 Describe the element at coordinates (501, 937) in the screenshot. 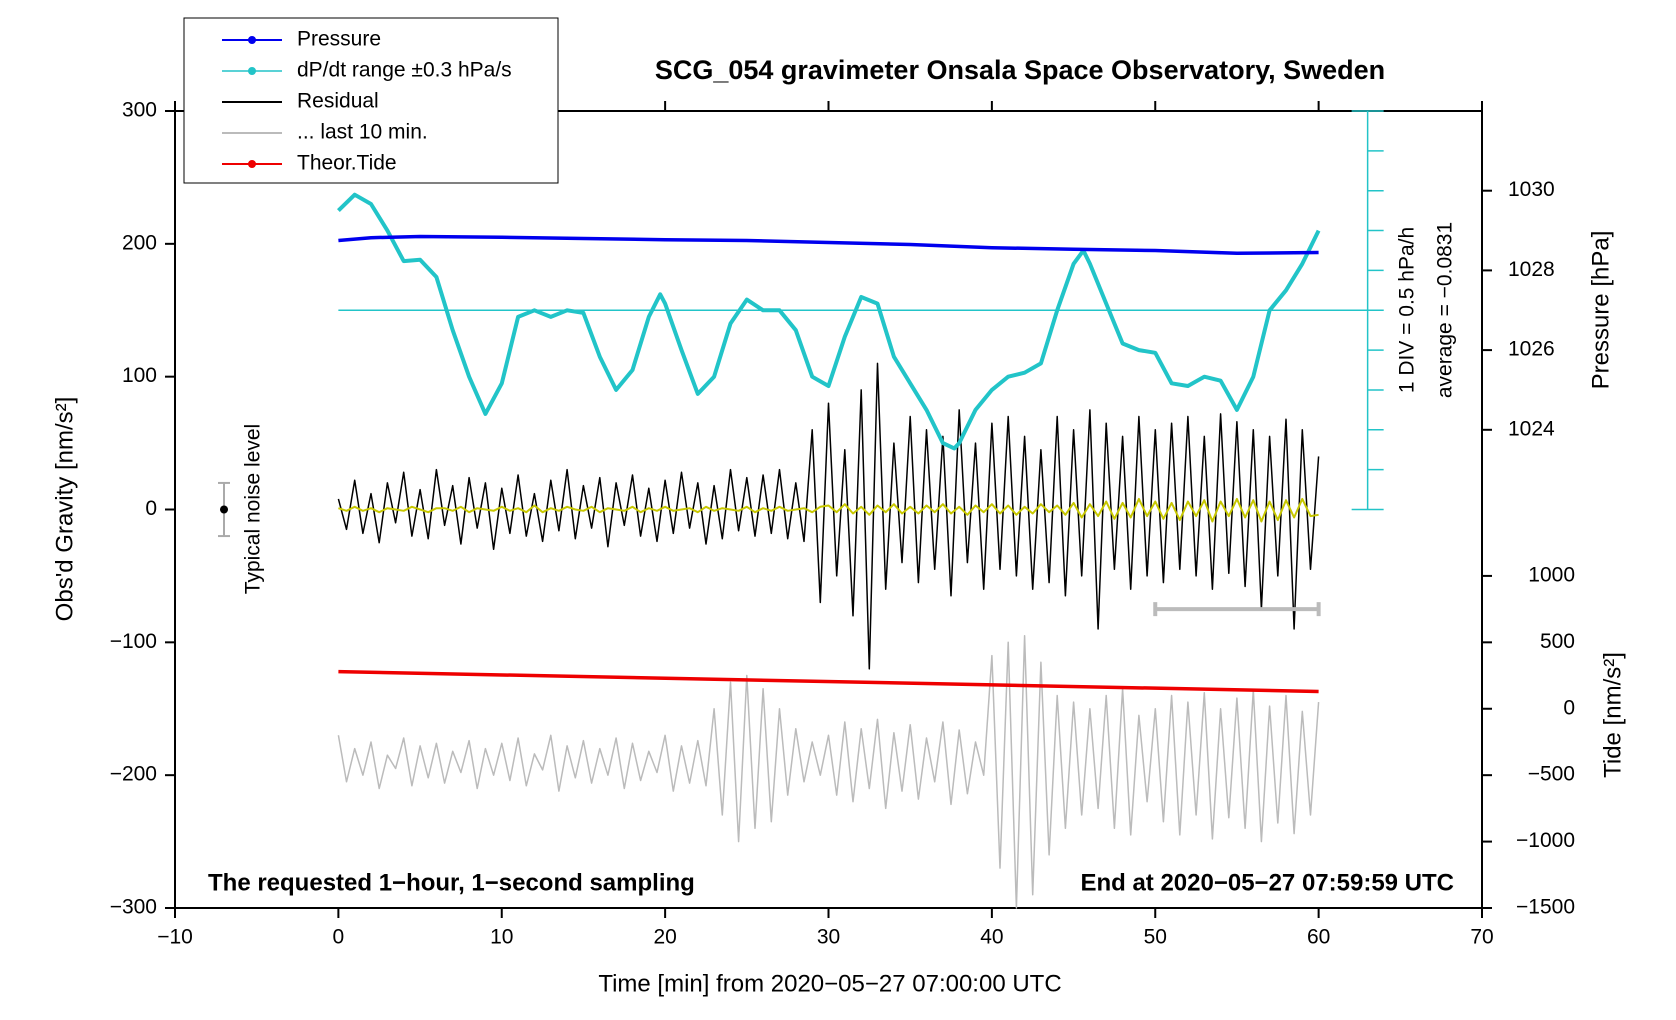

I see `x-tick-label: 10` at that location.